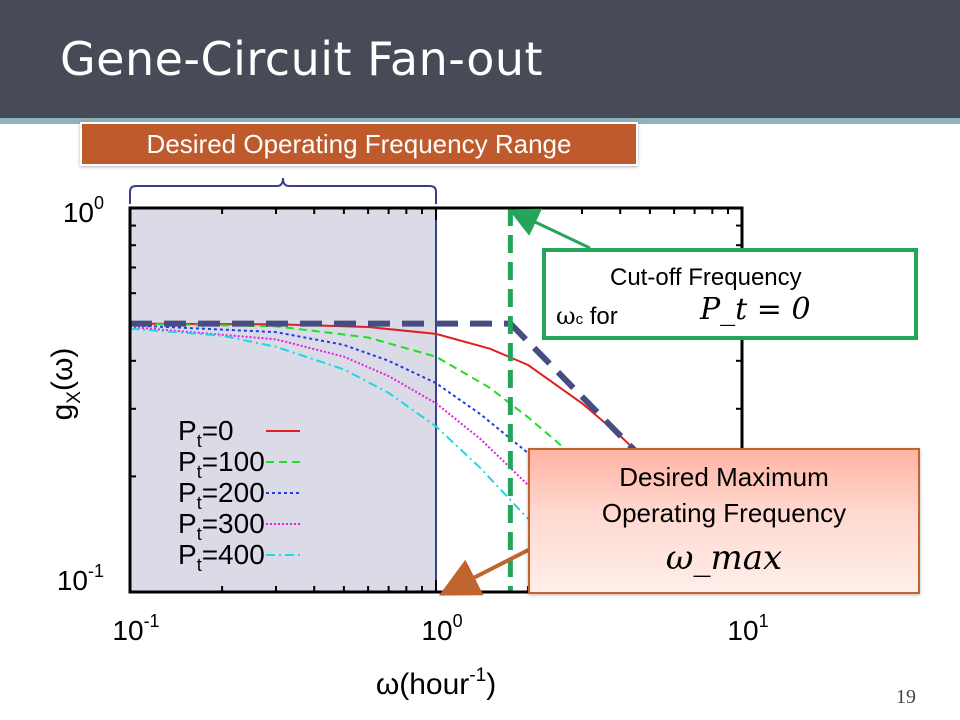 The image size is (960, 720). I want to click on legend-label-0: Pt=0, so click(206, 433).